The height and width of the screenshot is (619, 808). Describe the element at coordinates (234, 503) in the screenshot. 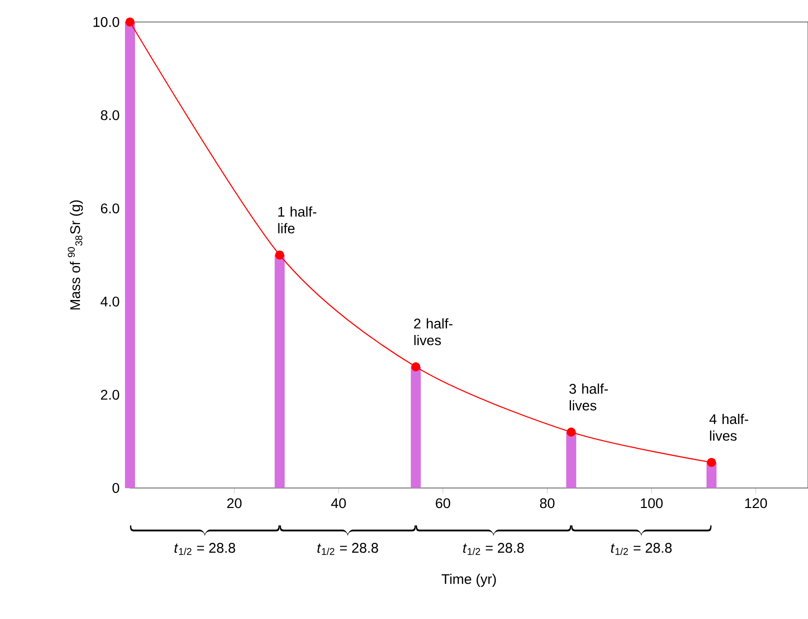

I see `x-tick-label: 20` at that location.